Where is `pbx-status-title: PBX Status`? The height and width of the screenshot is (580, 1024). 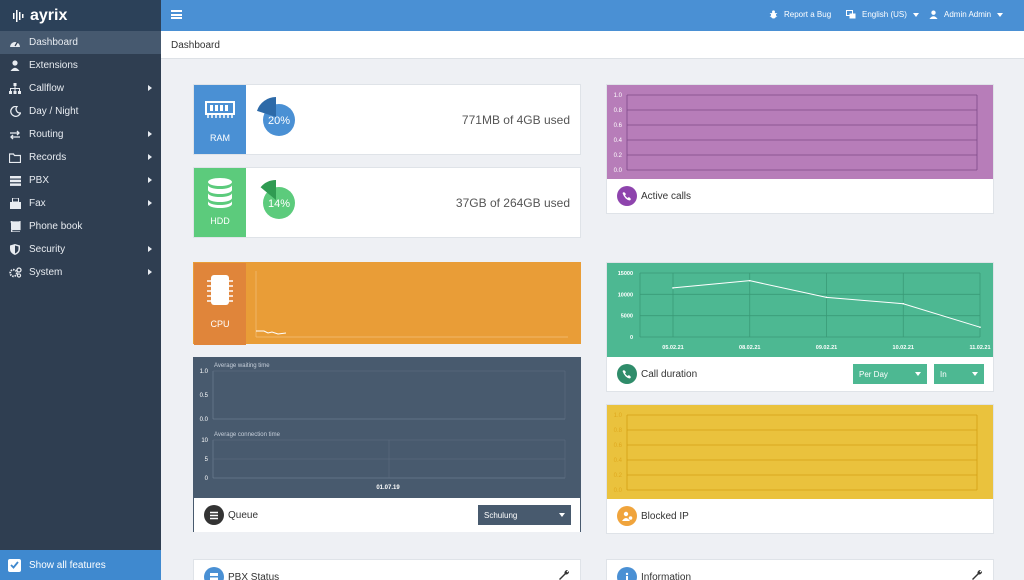
pbx-status-title: PBX Status is located at coordinates (254, 575).